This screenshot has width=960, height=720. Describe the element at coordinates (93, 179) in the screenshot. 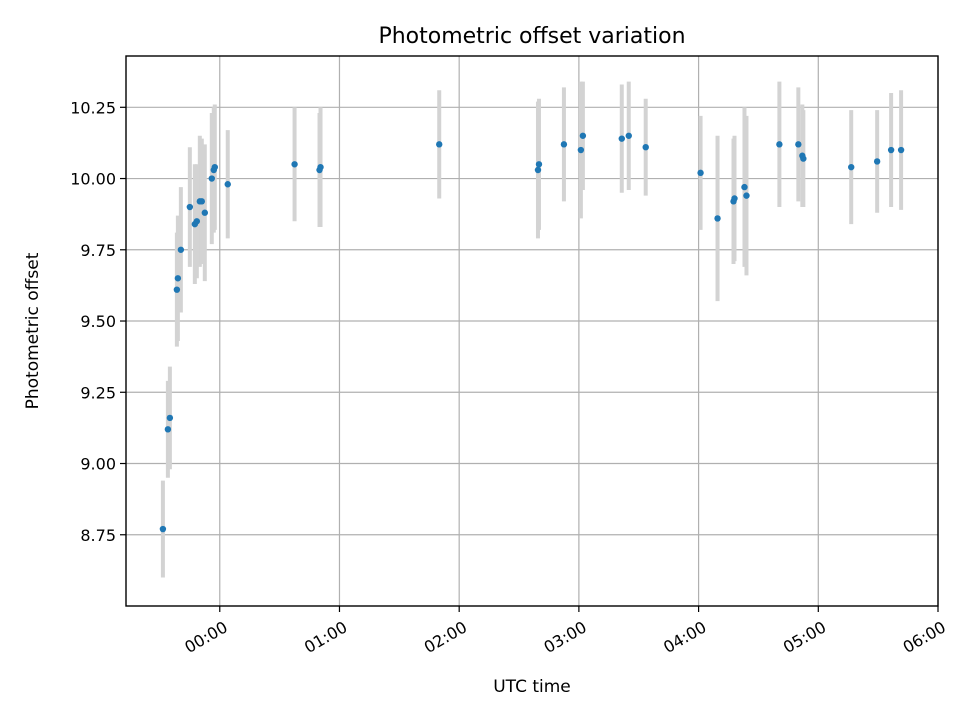

I see `y-tick-label: 10.00` at that location.